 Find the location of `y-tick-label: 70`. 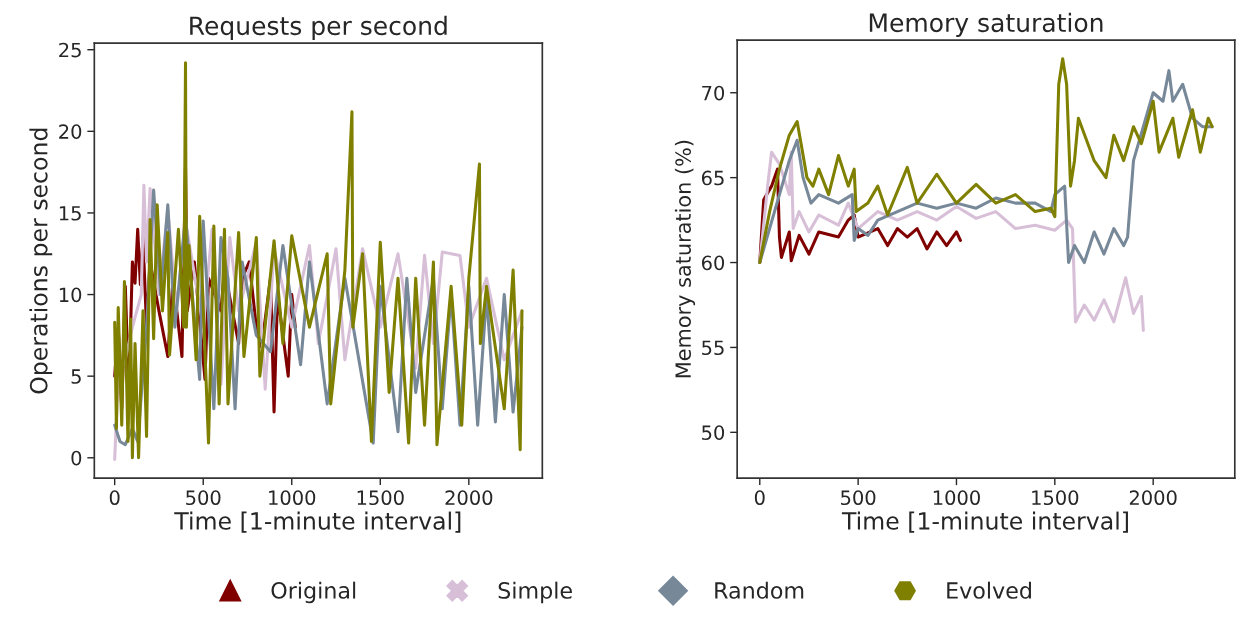

y-tick-label: 70 is located at coordinates (713, 93).